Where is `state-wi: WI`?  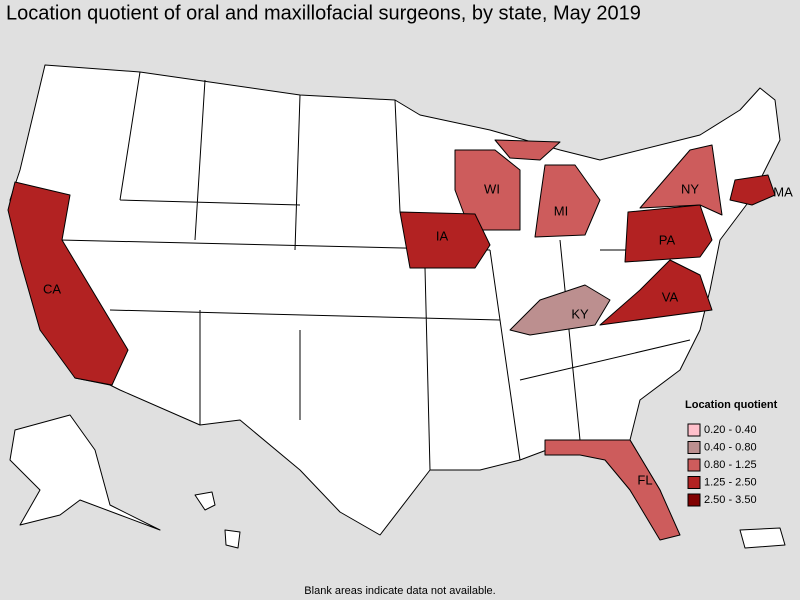 state-wi: WI is located at coordinates (487, 190).